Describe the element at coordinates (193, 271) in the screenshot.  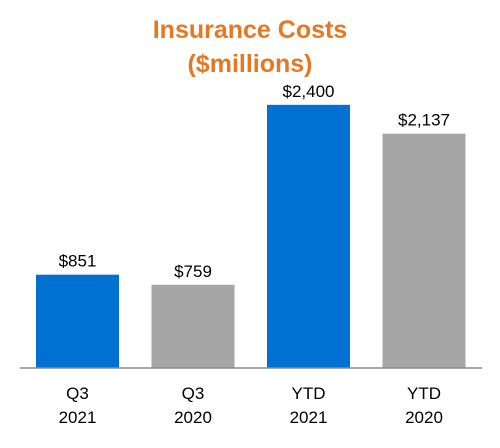
I see `bar-value-label-1: $759` at that location.